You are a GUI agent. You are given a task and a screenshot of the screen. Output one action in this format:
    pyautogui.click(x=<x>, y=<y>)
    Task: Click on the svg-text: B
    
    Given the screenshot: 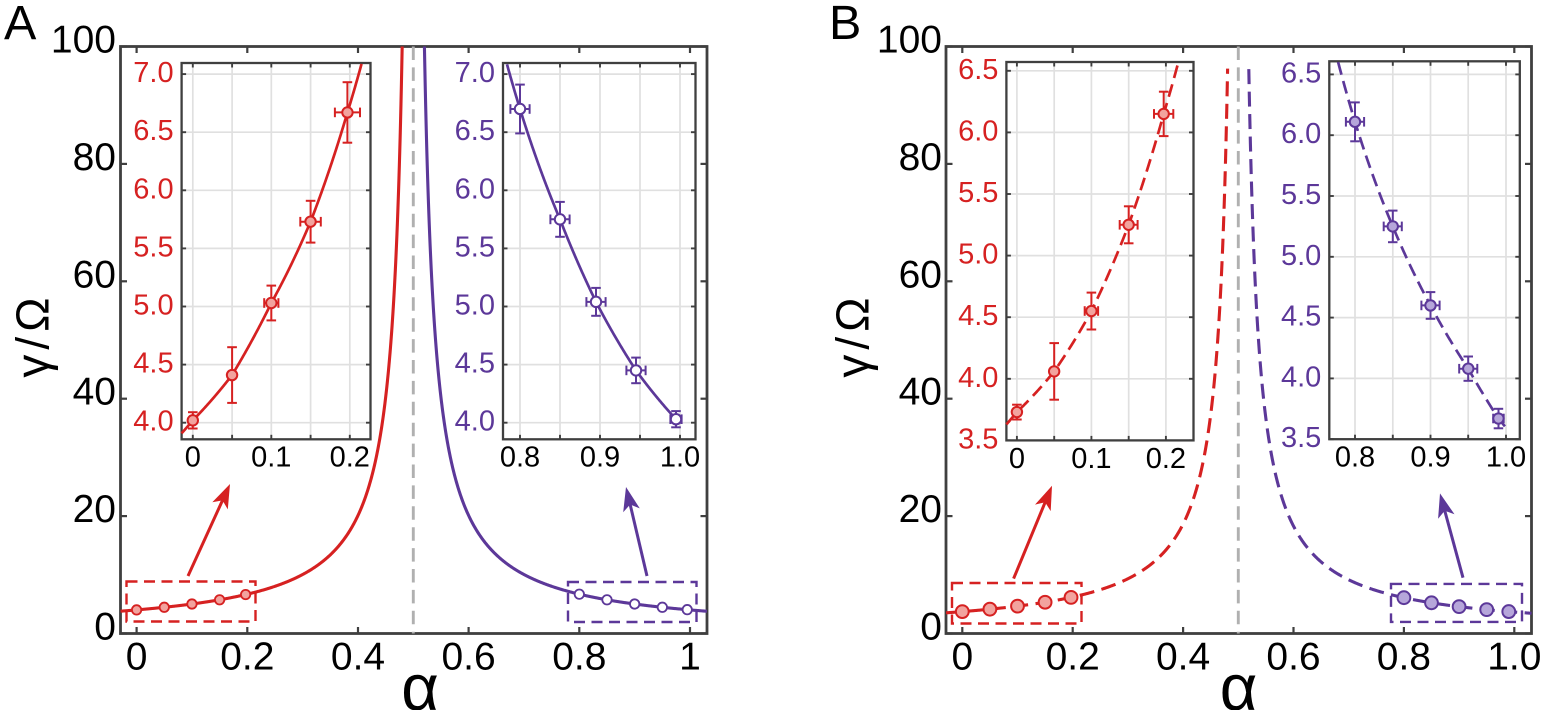 What is the action you would take?
    pyautogui.click(x=845, y=25)
    